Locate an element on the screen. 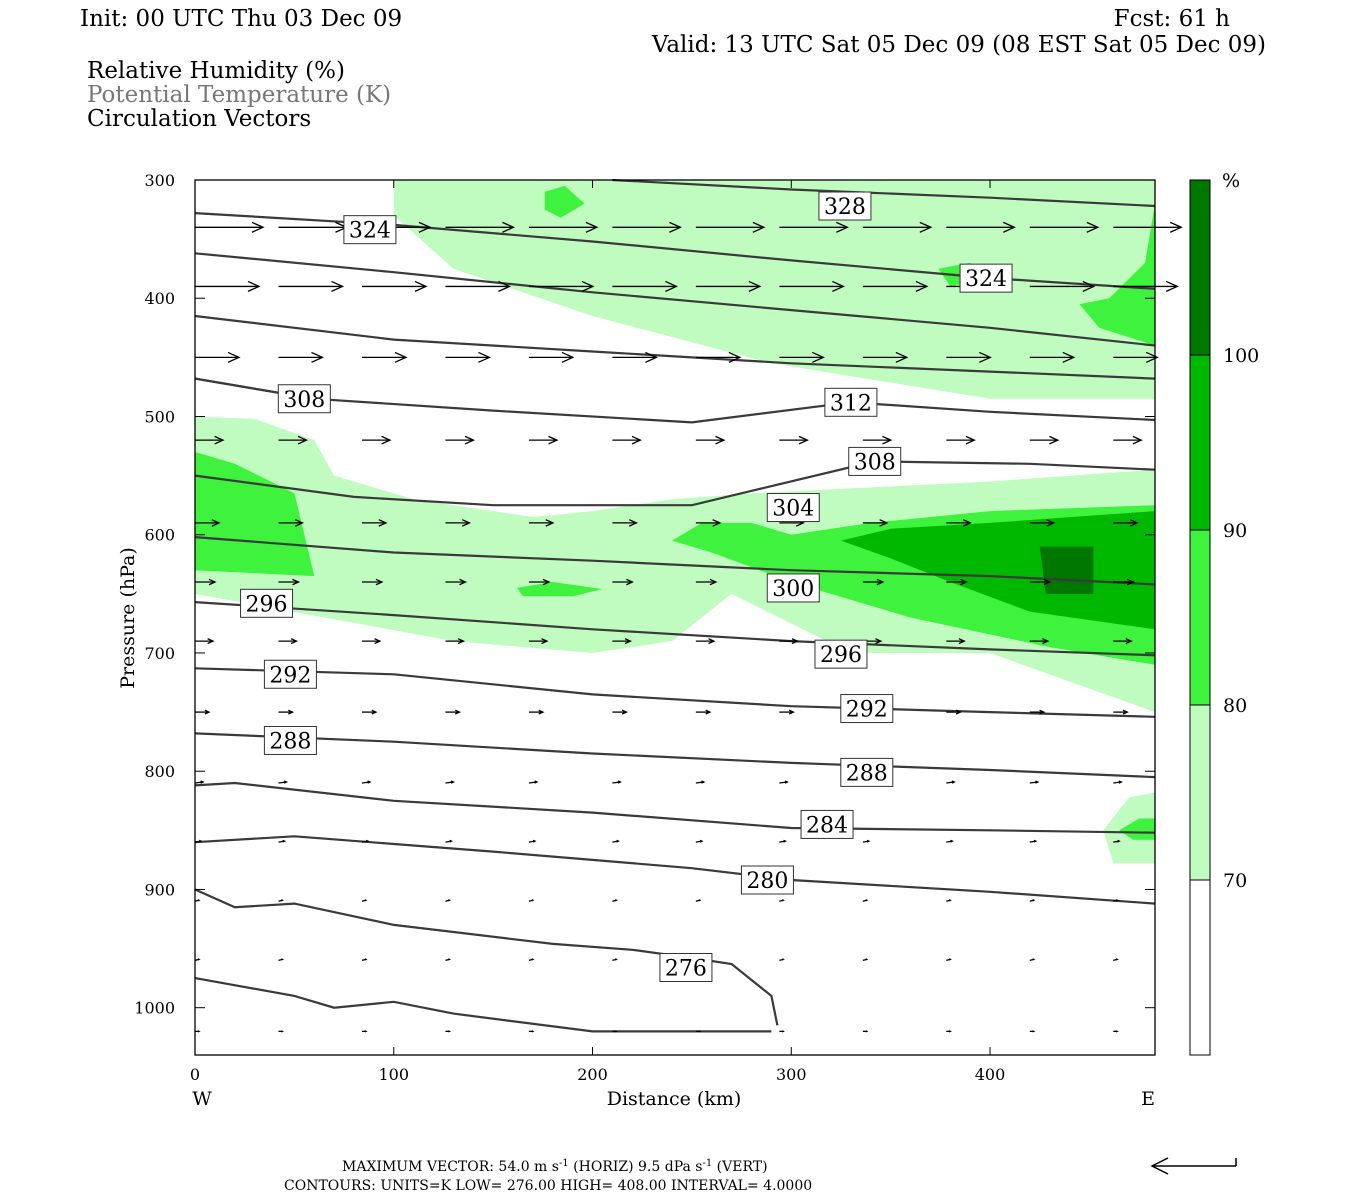  y-tick-label-1: 400 is located at coordinates (159, 298).